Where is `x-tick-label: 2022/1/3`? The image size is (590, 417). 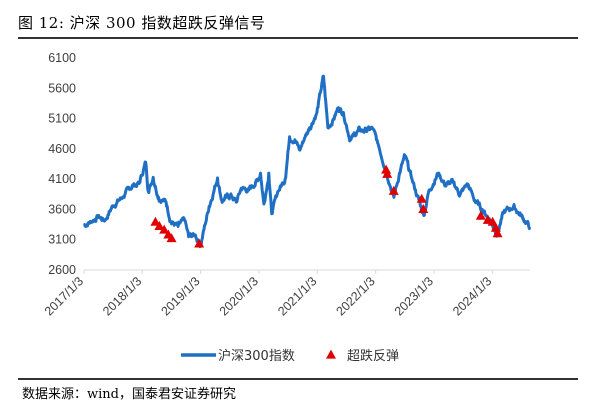
x-tick-label: 2022/1/3 is located at coordinates (355, 296).